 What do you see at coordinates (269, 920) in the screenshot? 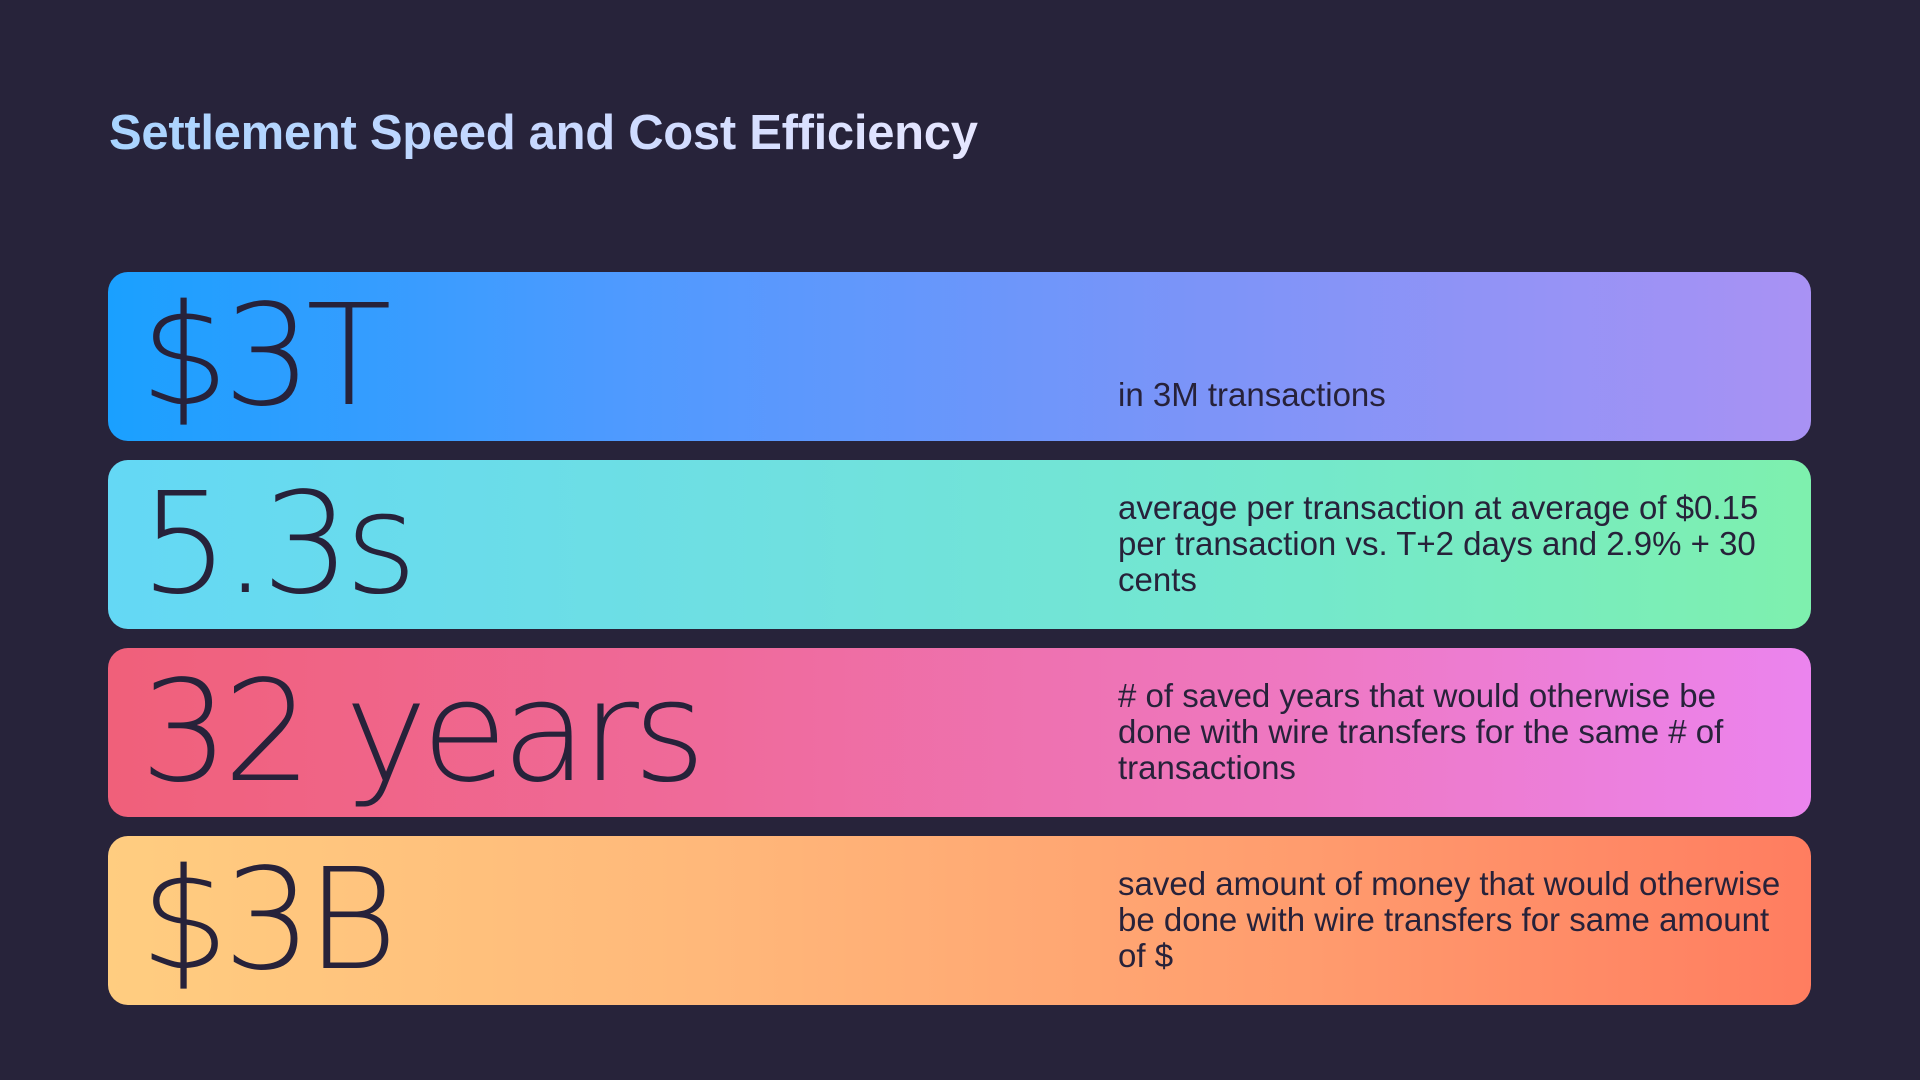
I see `stat-value: $3B` at bounding box center [269, 920].